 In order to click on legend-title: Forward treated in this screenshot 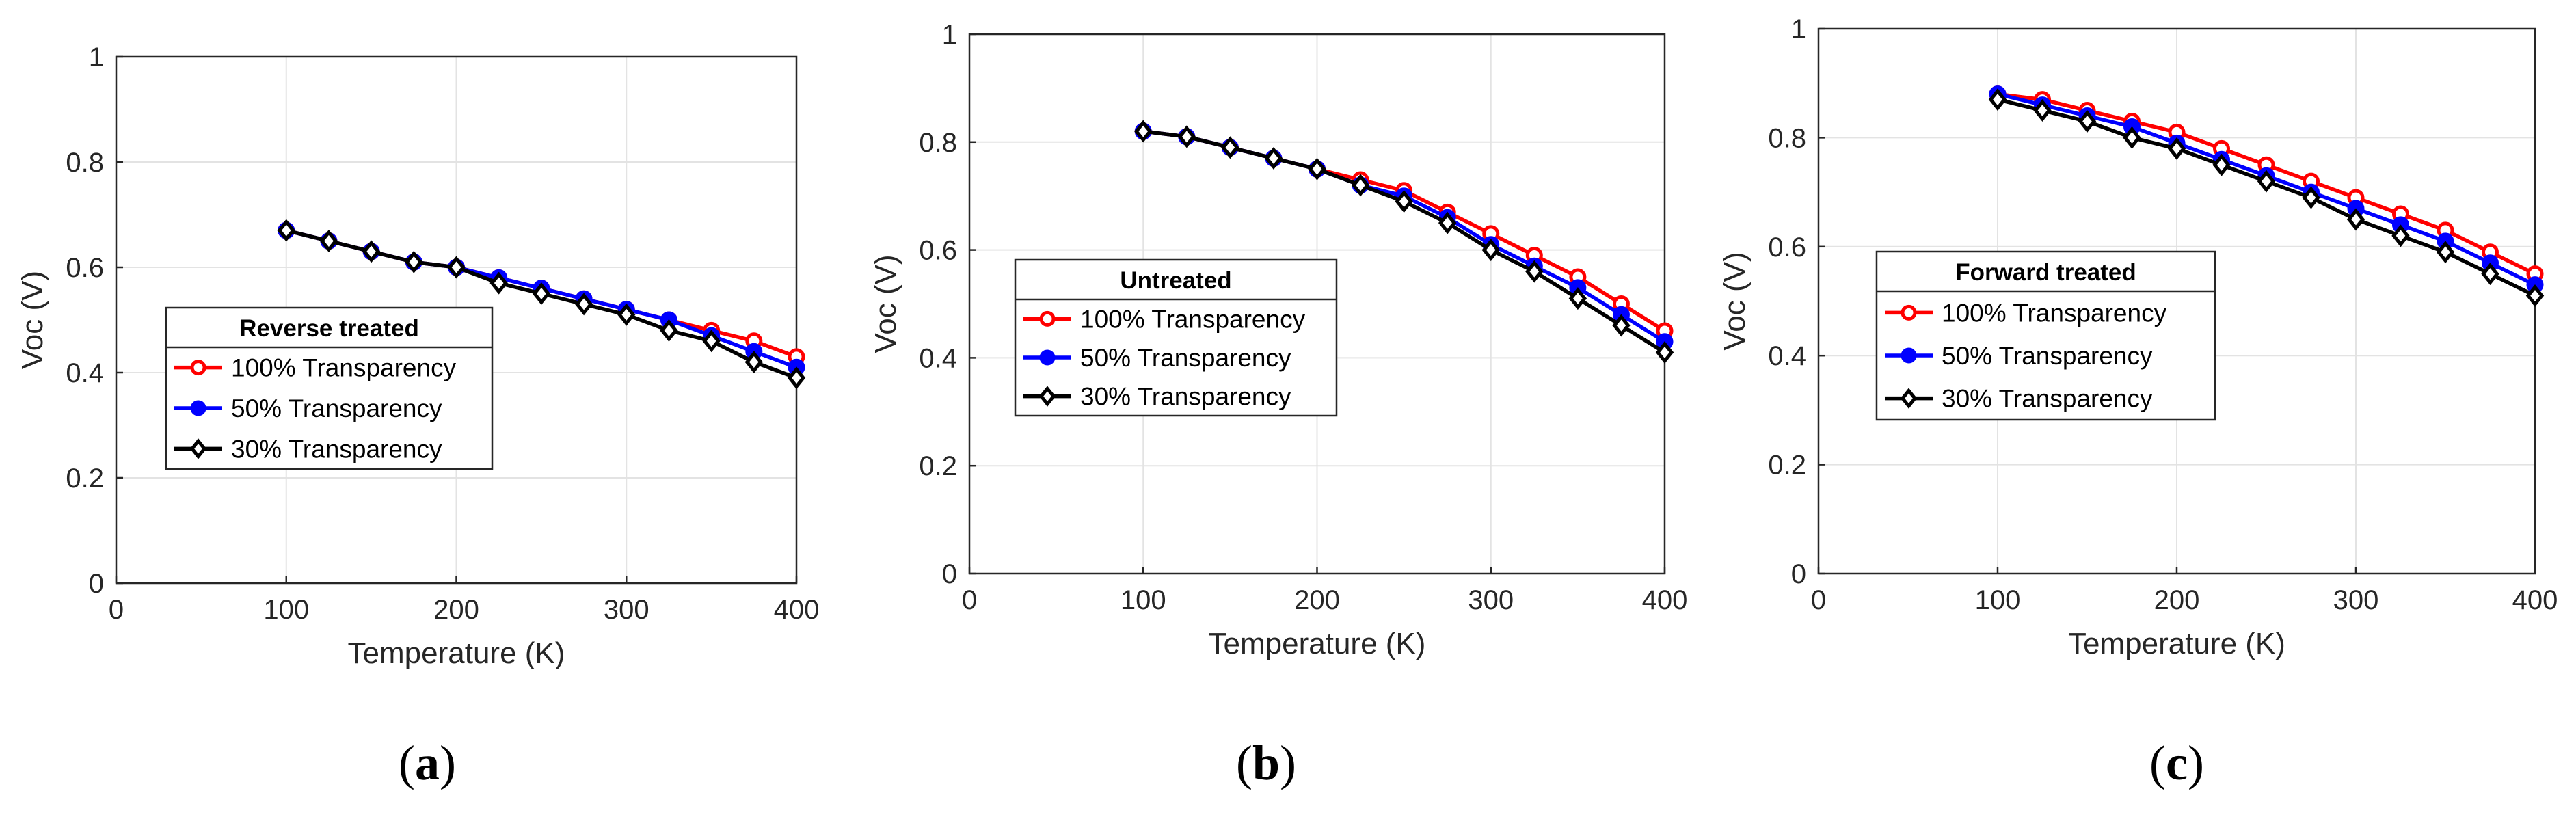, I will do `click(2045, 272)`.